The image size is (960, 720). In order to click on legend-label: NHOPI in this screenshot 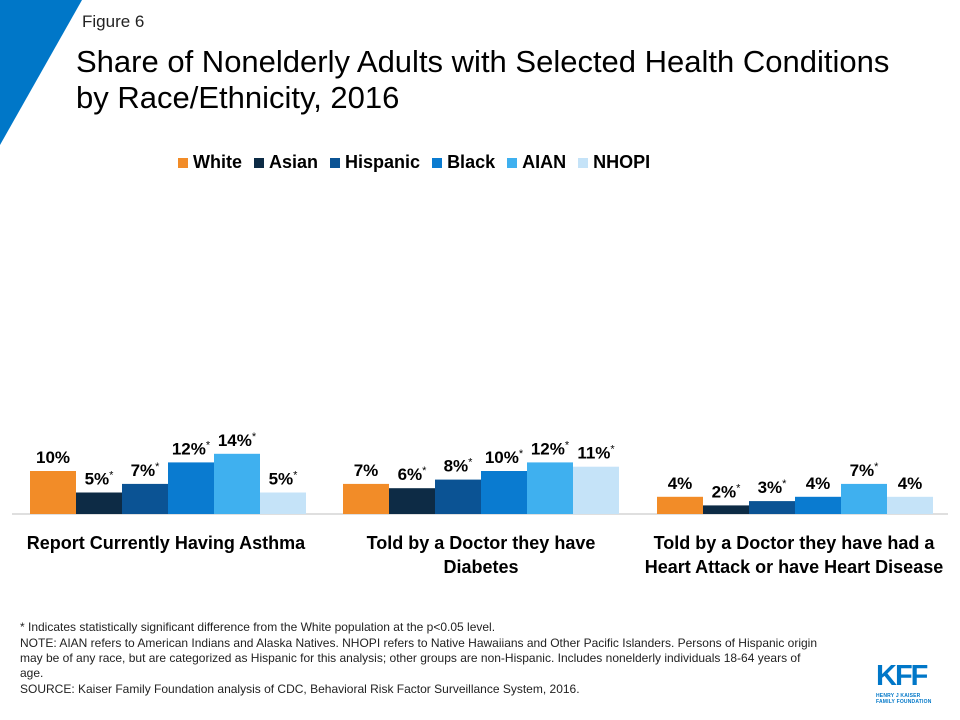, I will do `click(622, 162)`.